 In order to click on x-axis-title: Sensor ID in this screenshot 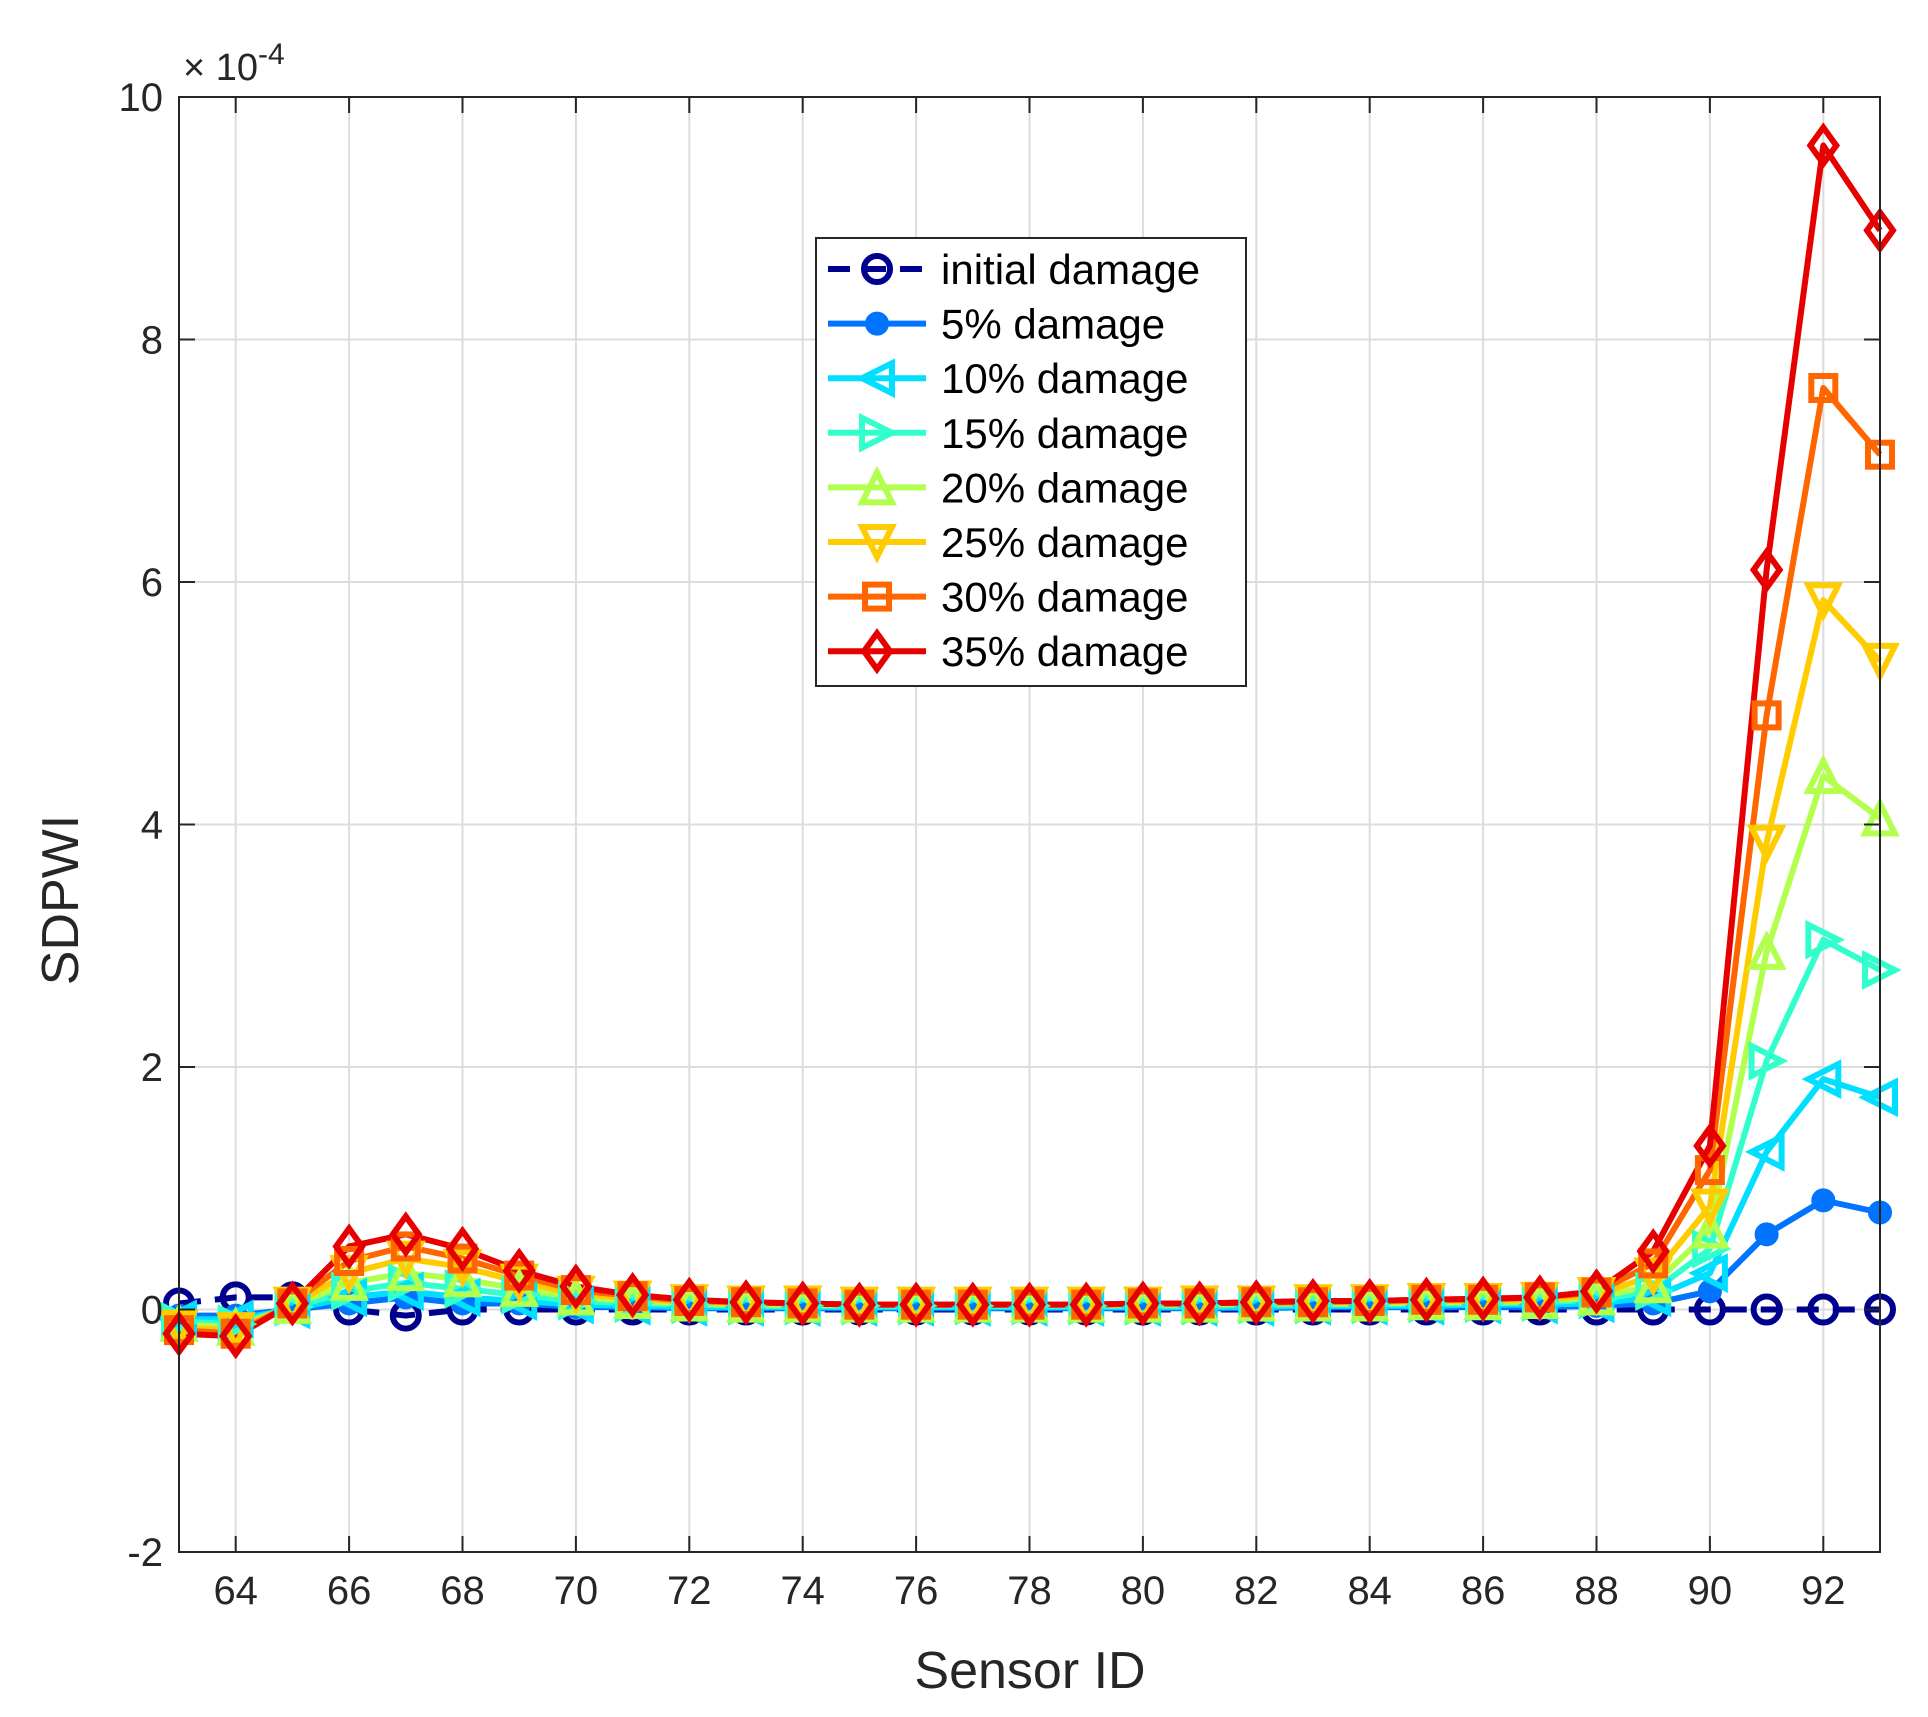, I will do `click(1029, 1671)`.